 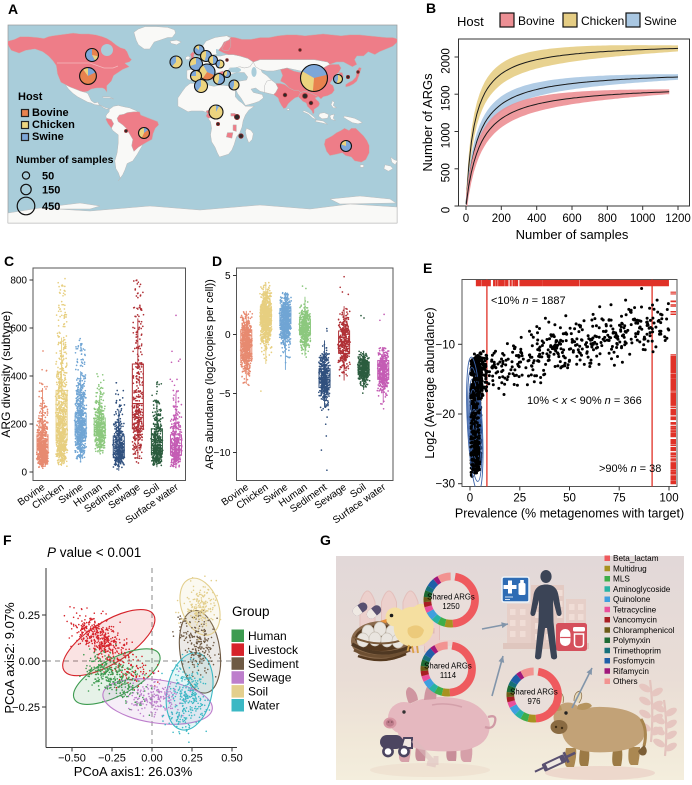 I want to click on svg-text: 10% < x < 90% n = 366, so click(x=584, y=401).